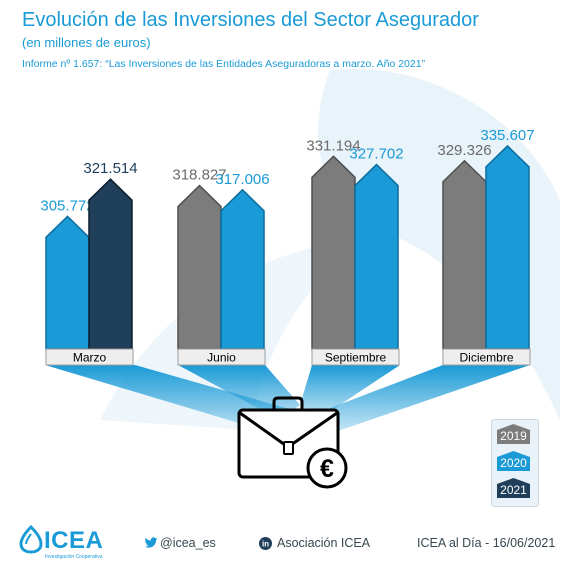  I want to click on icea-logo-icon, so click(31, 539).